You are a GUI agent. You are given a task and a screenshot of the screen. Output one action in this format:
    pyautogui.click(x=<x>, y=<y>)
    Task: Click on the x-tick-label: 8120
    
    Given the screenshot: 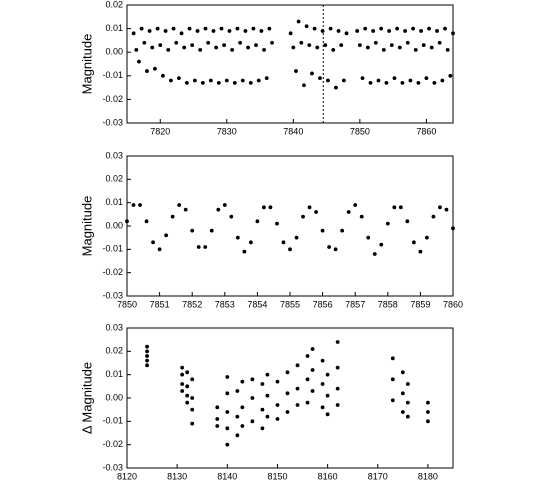 What is the action you would take?
    pyautogui.click(x=127, y=475)
    